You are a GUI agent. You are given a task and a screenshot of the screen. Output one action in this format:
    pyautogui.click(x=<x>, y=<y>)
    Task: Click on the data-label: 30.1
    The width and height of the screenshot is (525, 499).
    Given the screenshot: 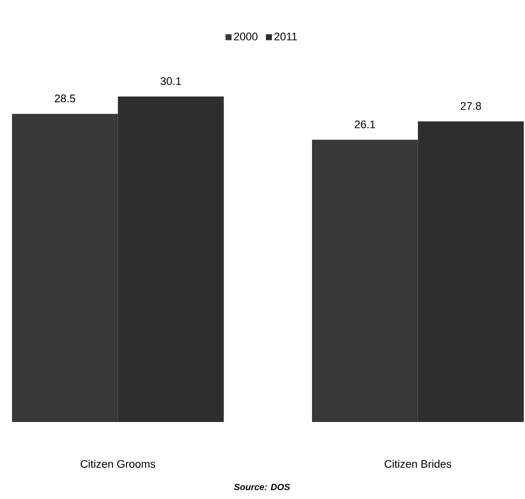 What is the action you would take?
    pyautogui.click(x=170, y=81)
    